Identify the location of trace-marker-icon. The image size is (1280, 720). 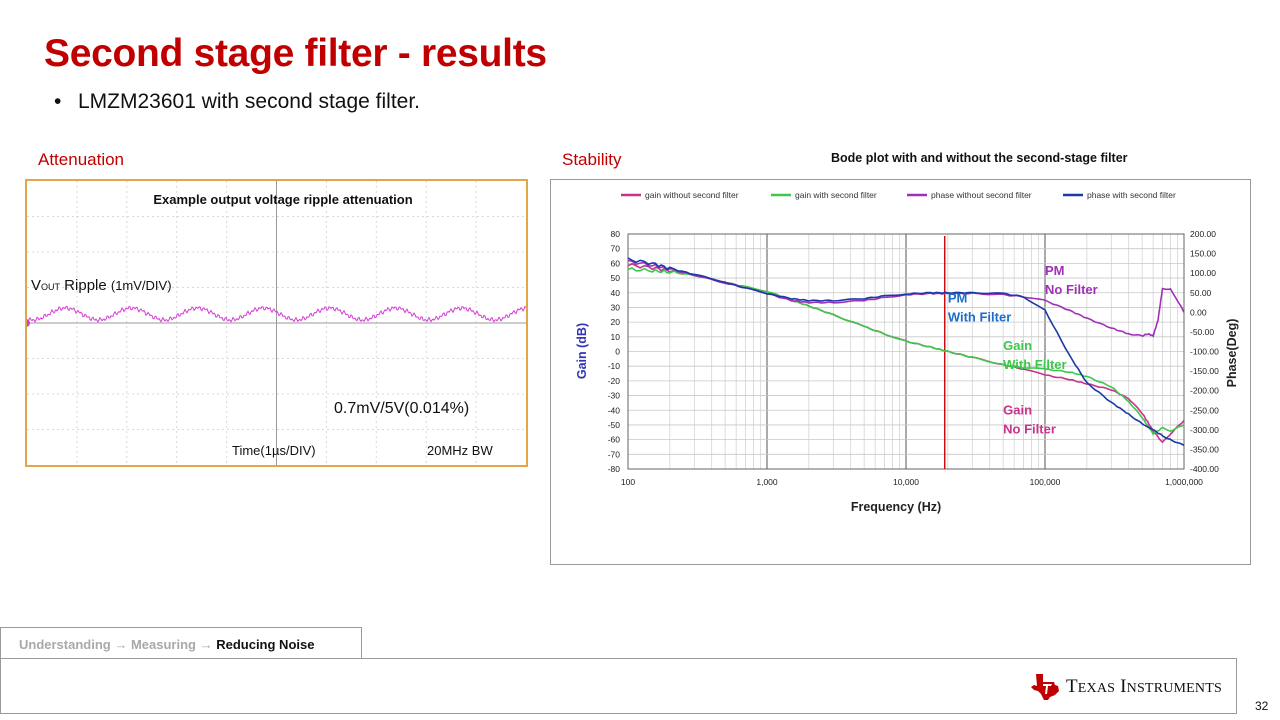
(28, 323).